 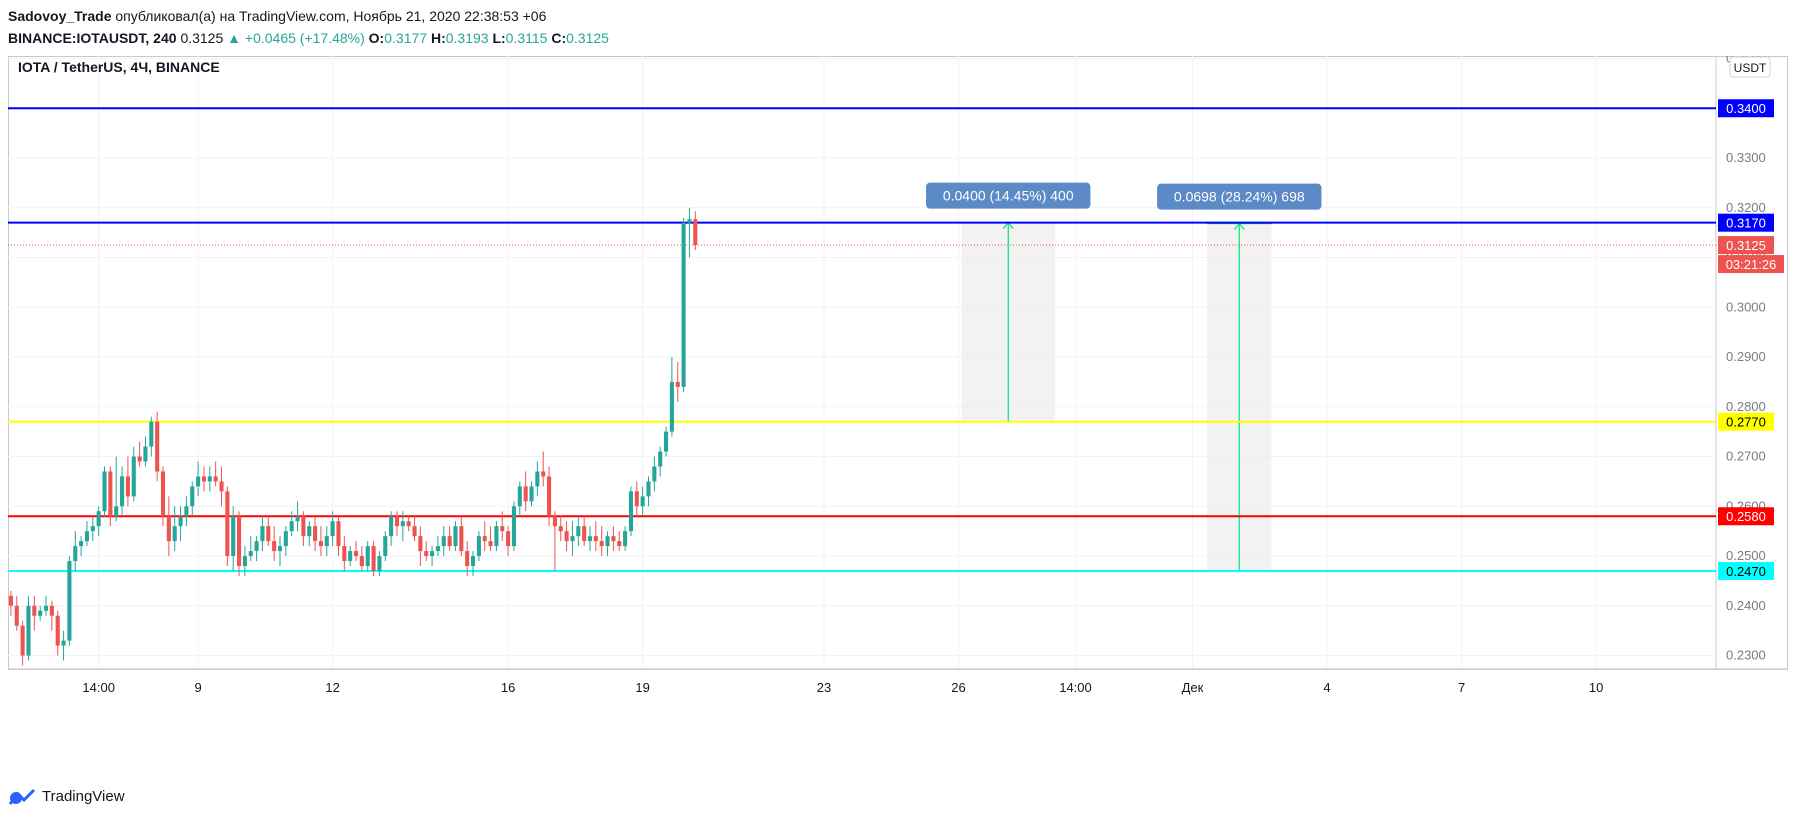 I want to click on currency-label: USDT, so click(x=1750, y=68).